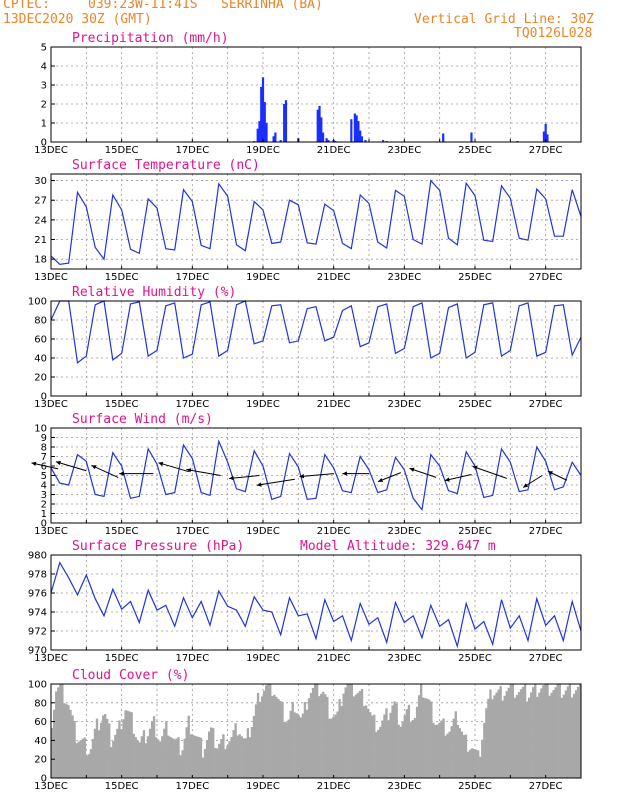 The width and height of the screenshot is (618, 800). Describe the element at coordinates (404, 150) in the screenshot. I see `precip-xtick-label: 23DEC` at that location.